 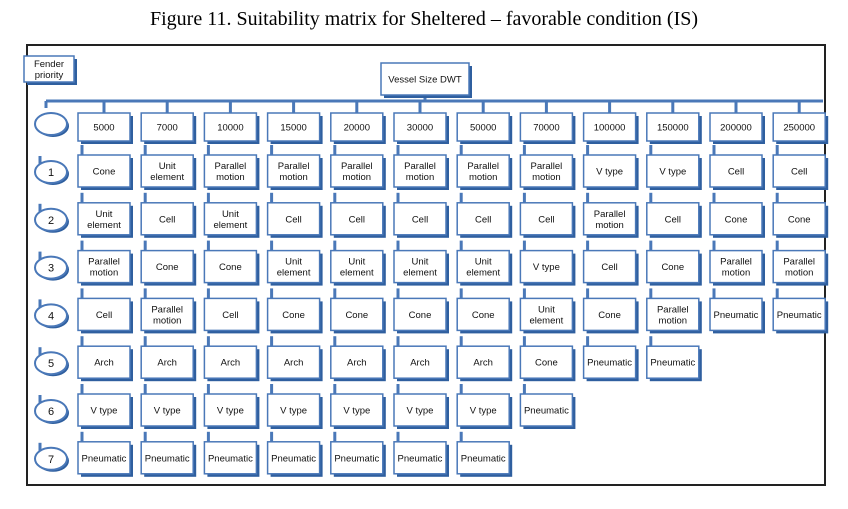 What do you see at coordinates (167, 128) in the screenshot?
I see `box-label: 7000` at bounding box center [167, 128].